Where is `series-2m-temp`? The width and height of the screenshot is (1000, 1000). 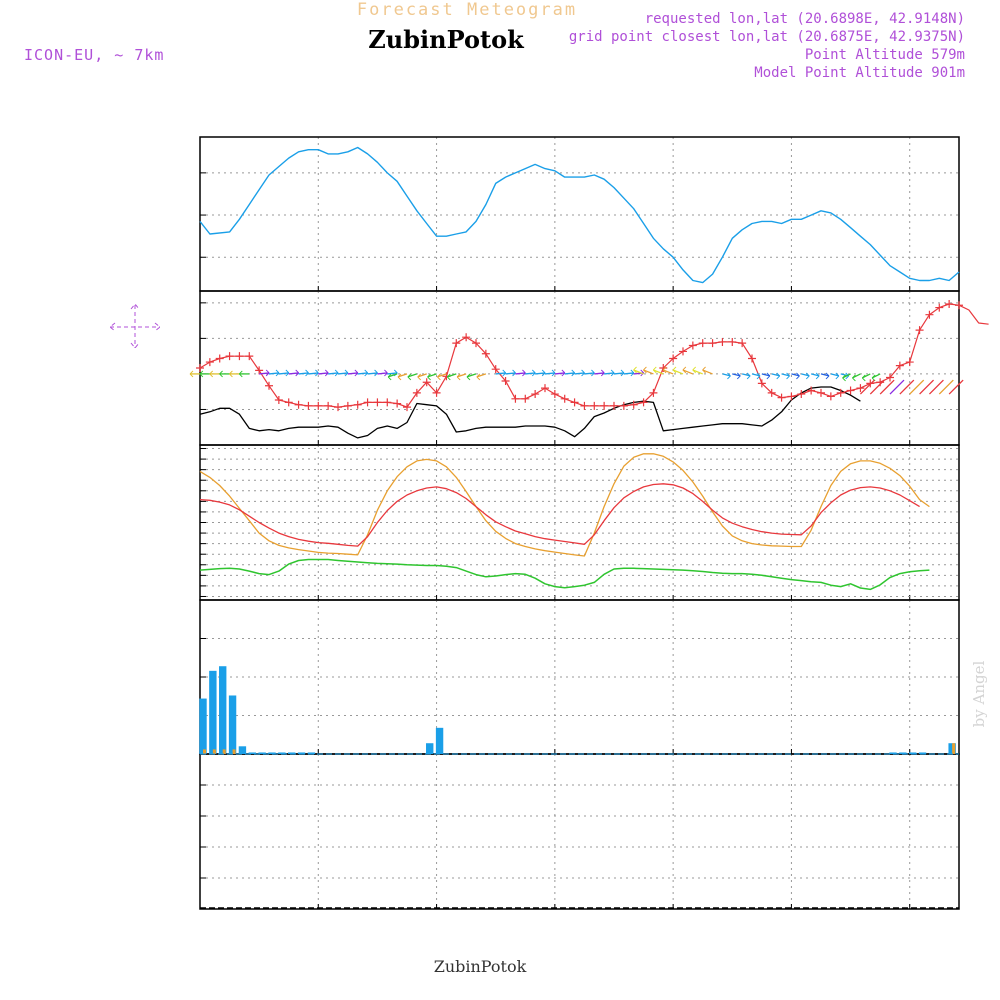
series-2m-temp is located at coordinates (559, 515).